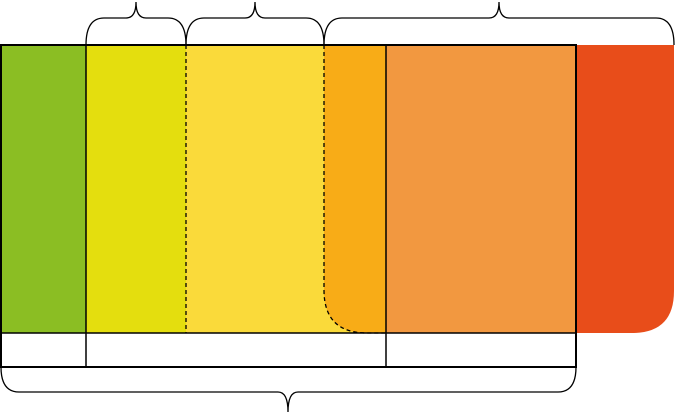  Describe the element at coordinates (288, 389) in the screenshot. I see `bottom-brace` at that location.